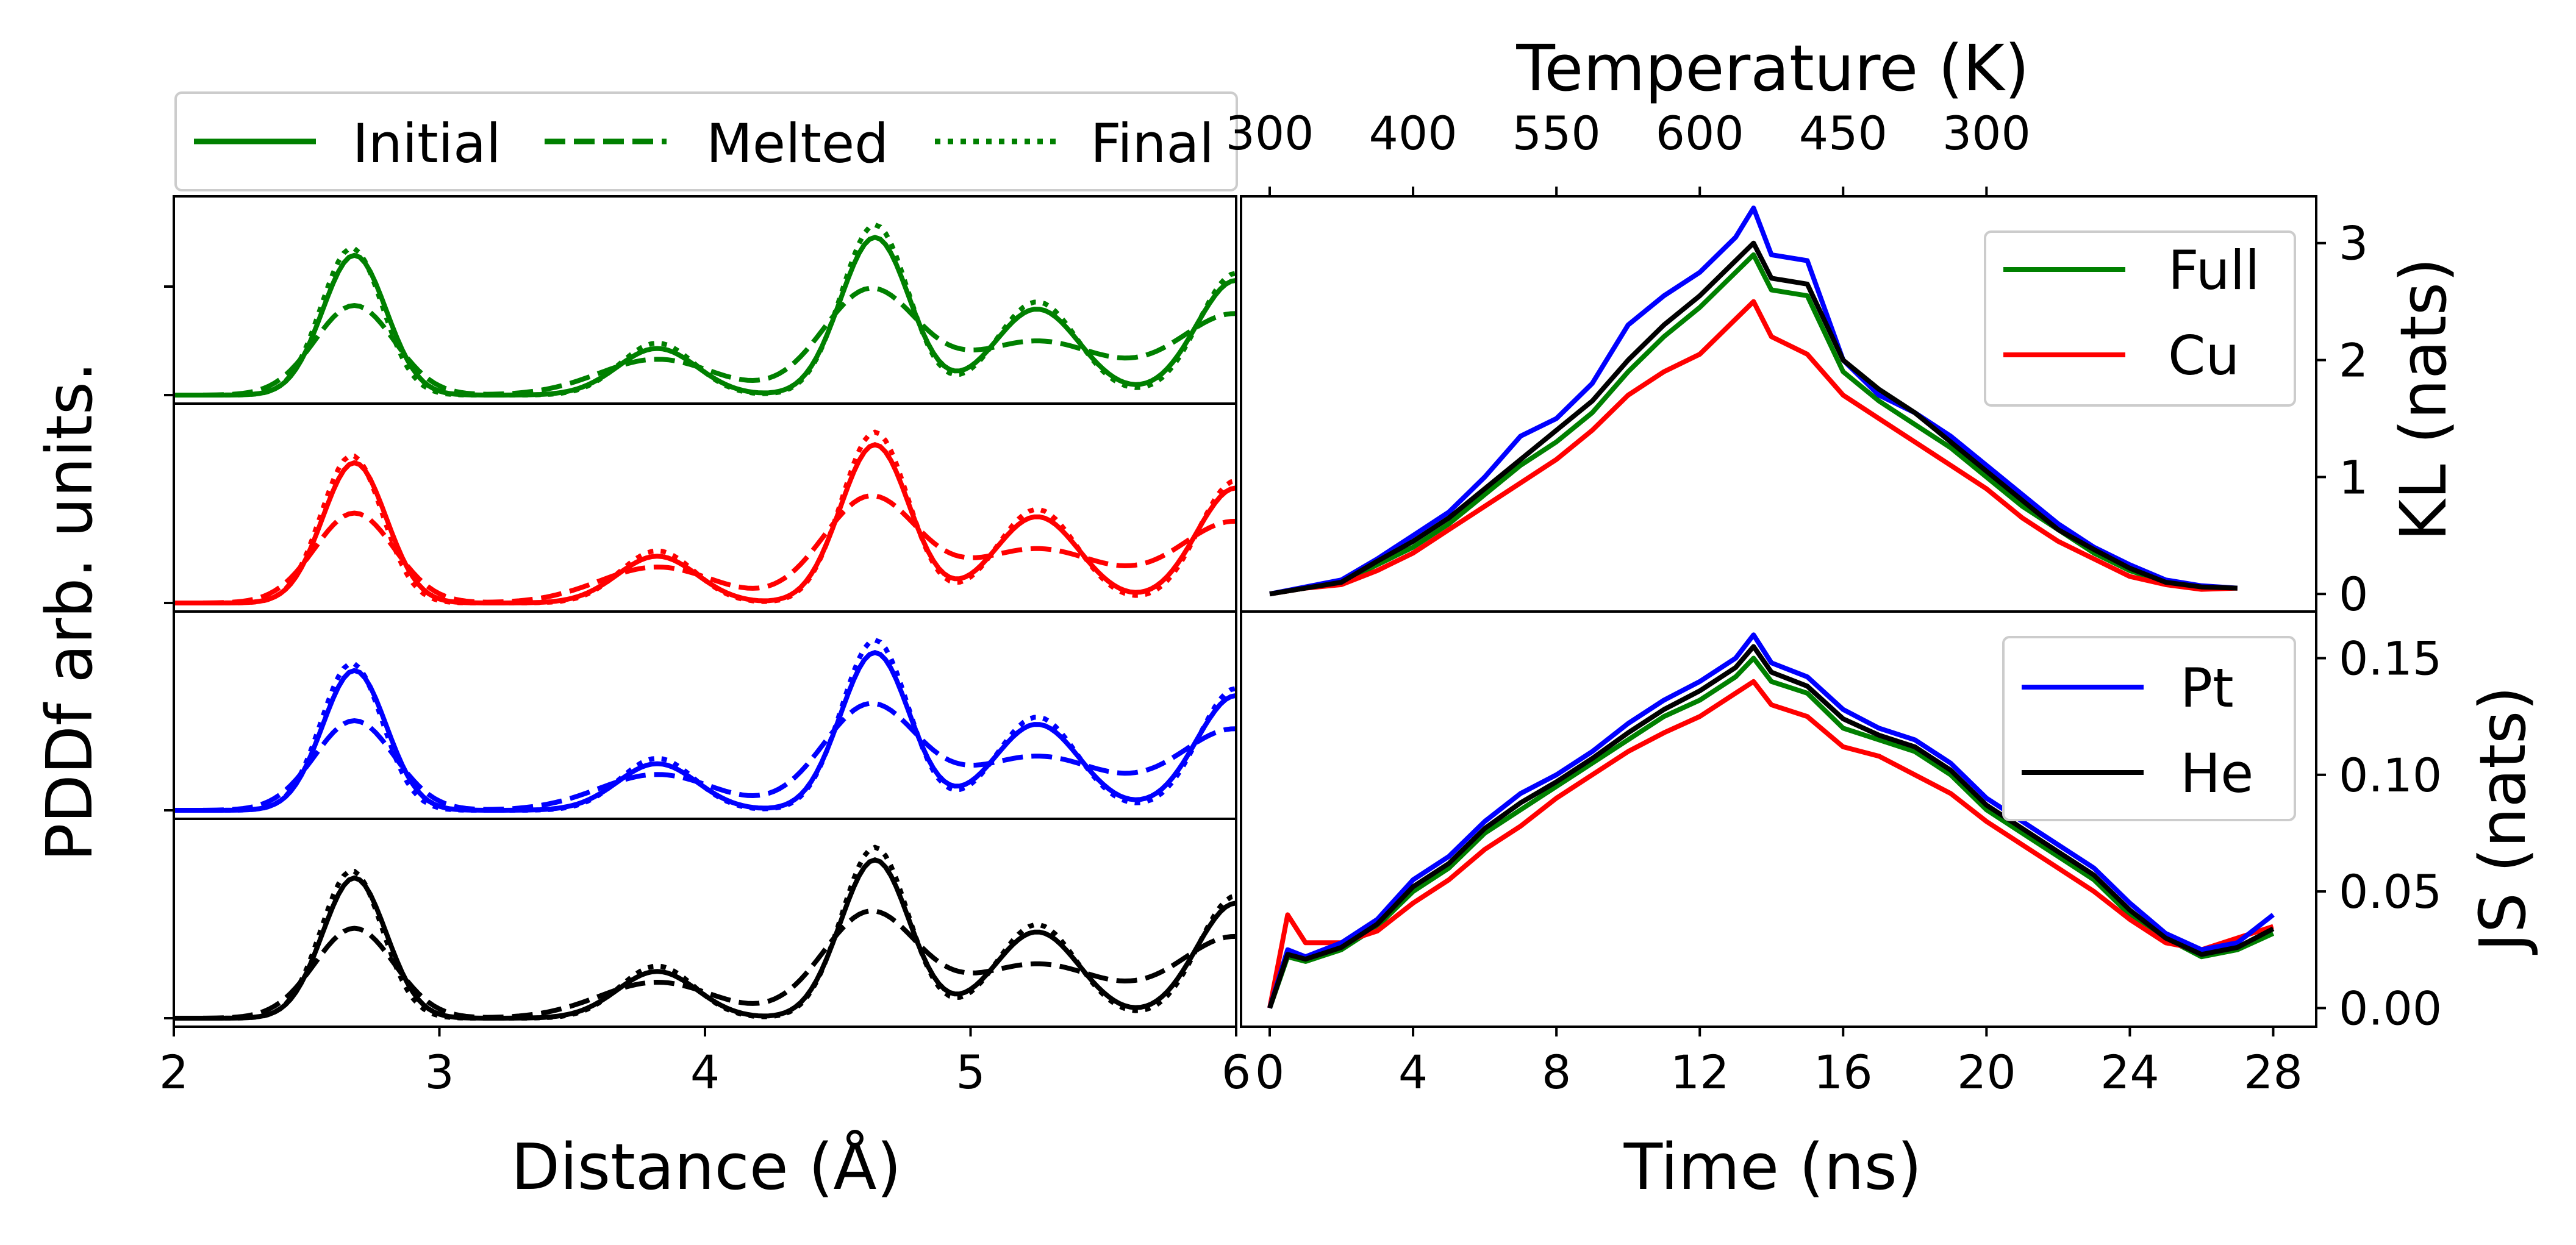 The image size is (2576, 1245). I want to click on time-tick-label: 8, so click(1556, 1072).